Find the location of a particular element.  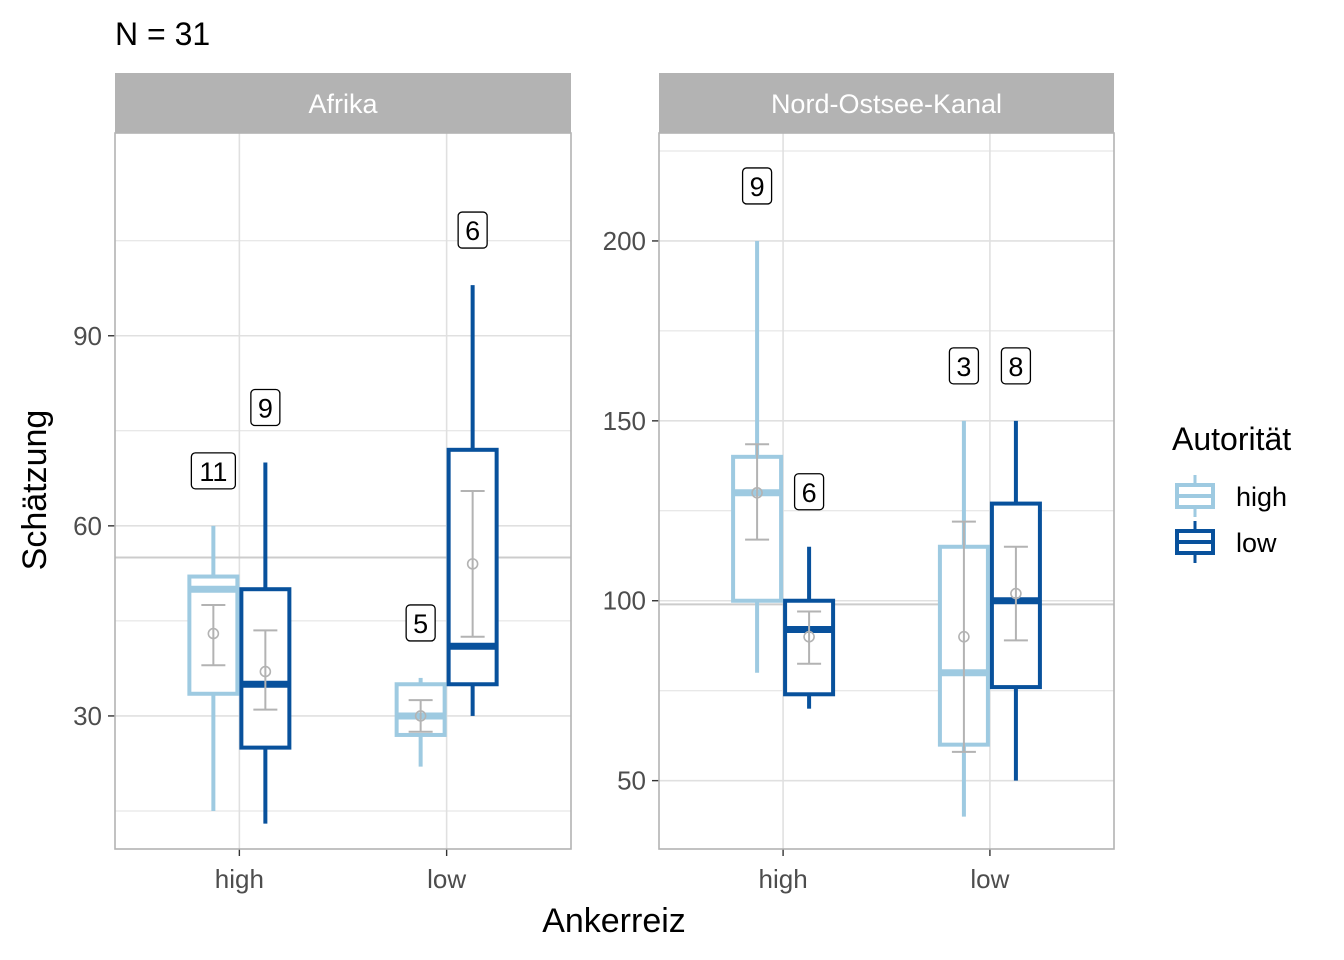

box-low-high: 9 is located at coordinates (265, 606).